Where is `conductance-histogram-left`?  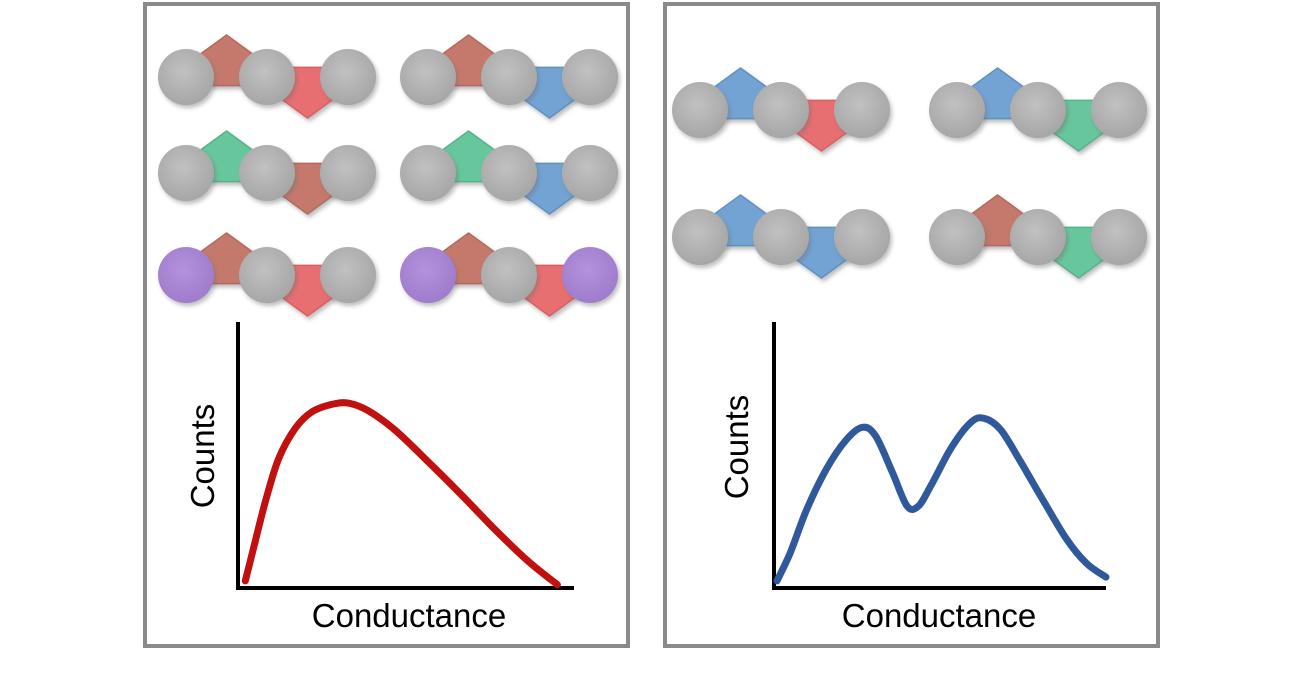
conductance-histogram-left is located at coordinates (405, 456).